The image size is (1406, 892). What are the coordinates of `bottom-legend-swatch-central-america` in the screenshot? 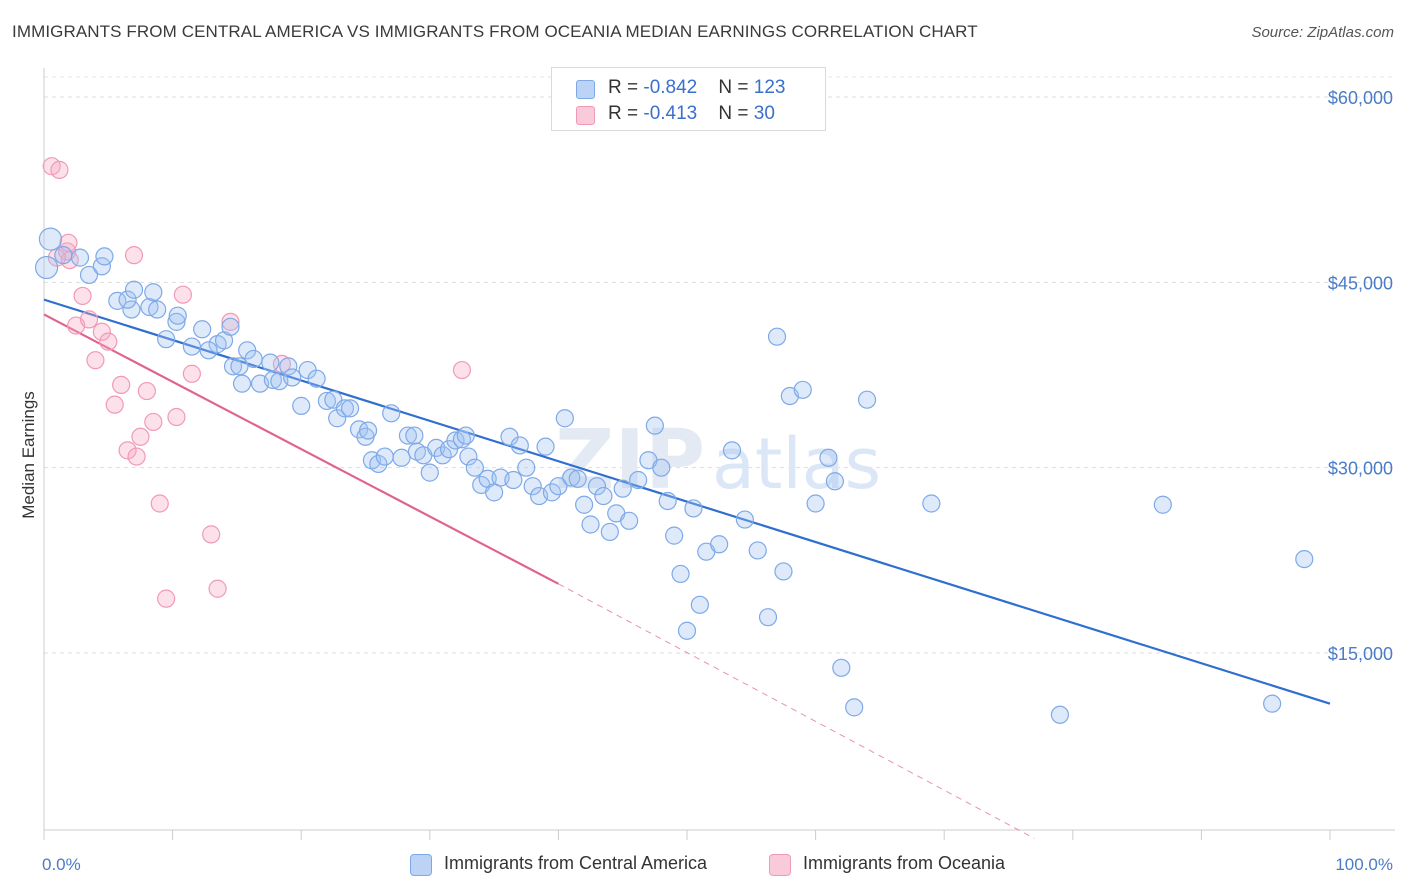 It's located at (421, 865).